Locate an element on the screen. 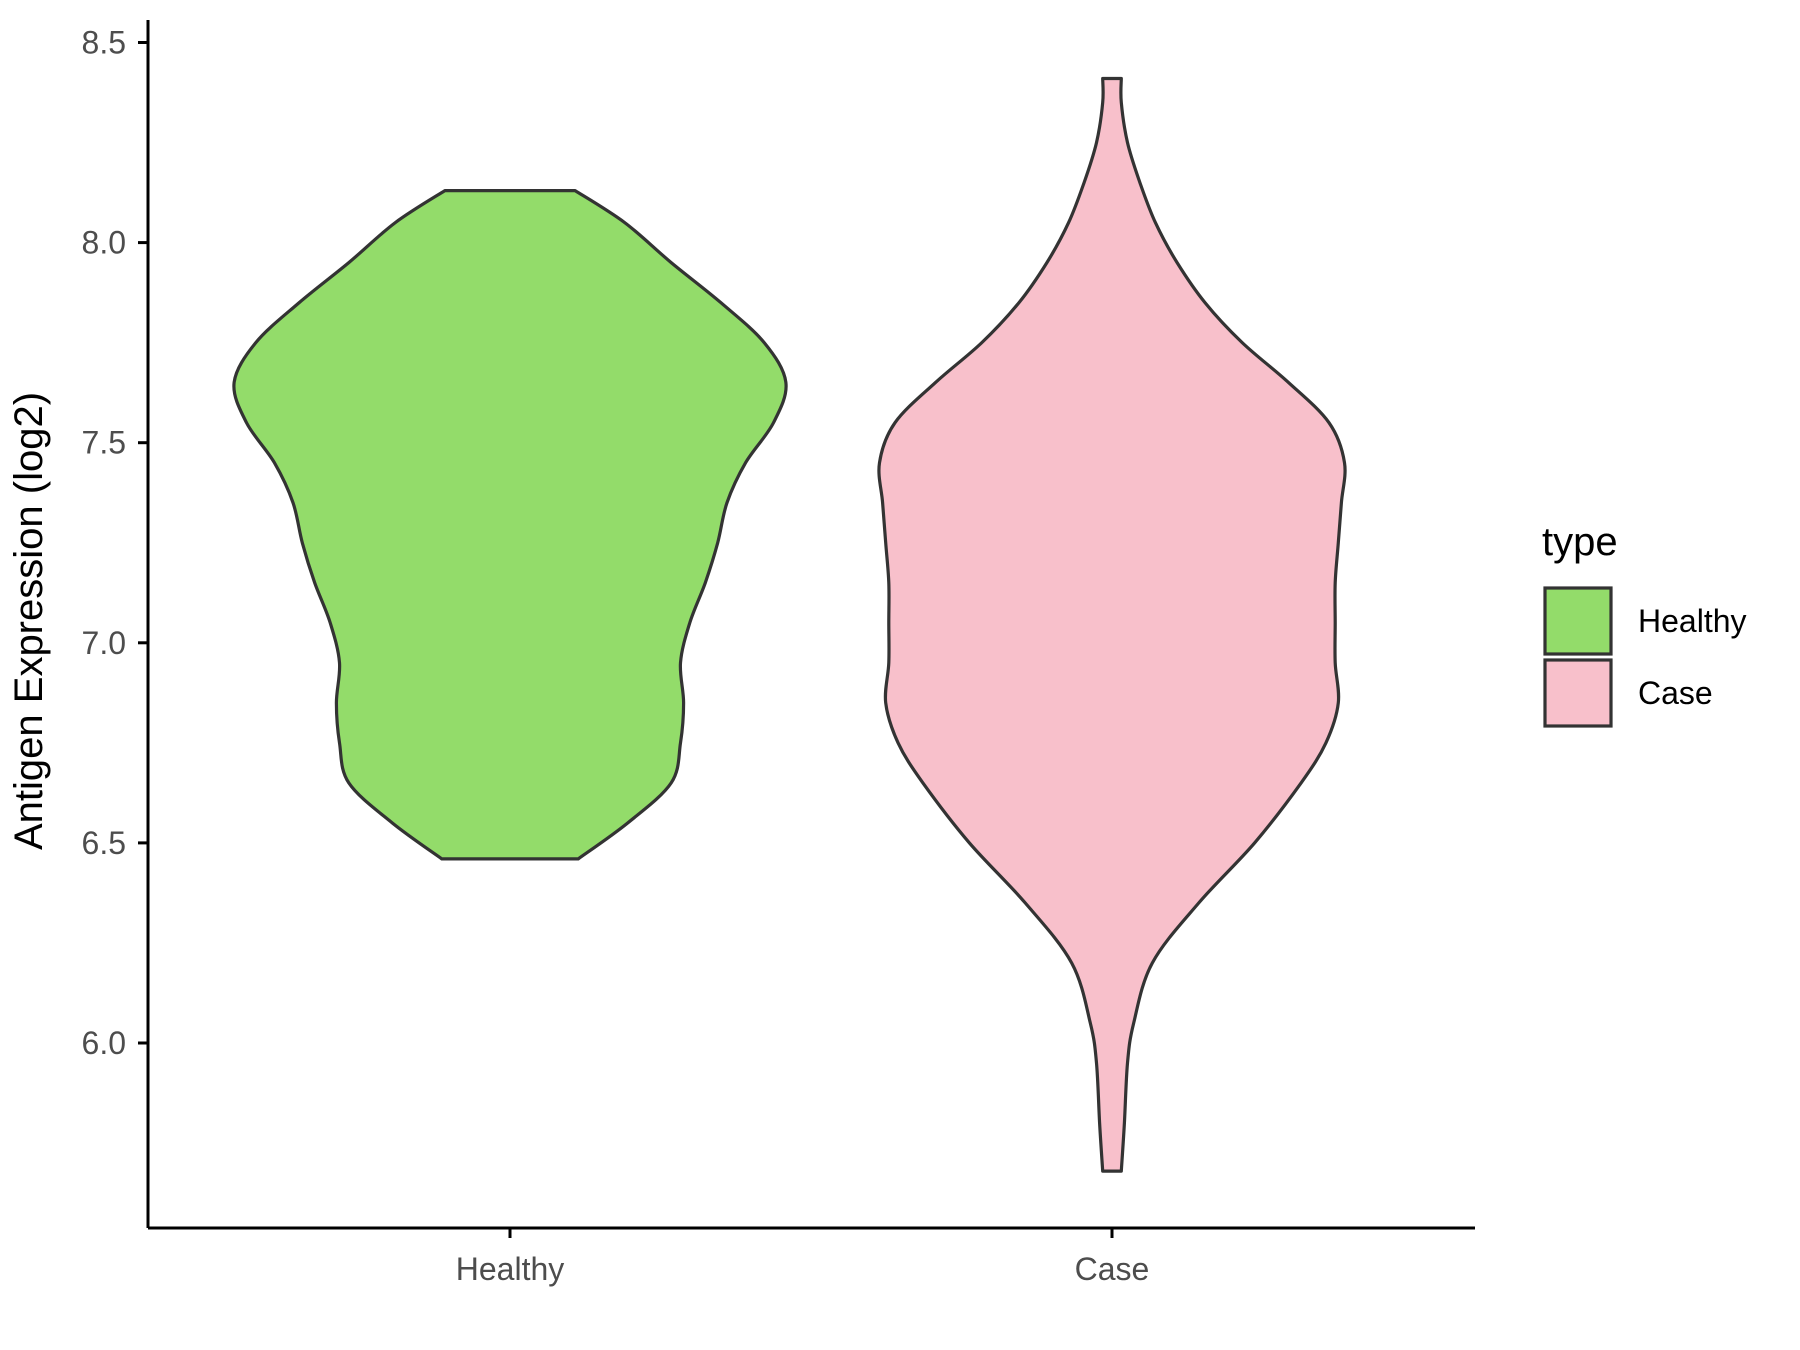 The height and width of the screenshot is (1350, 1800). y-tick-label: 6.0 is located at coordinates (104, 1043).